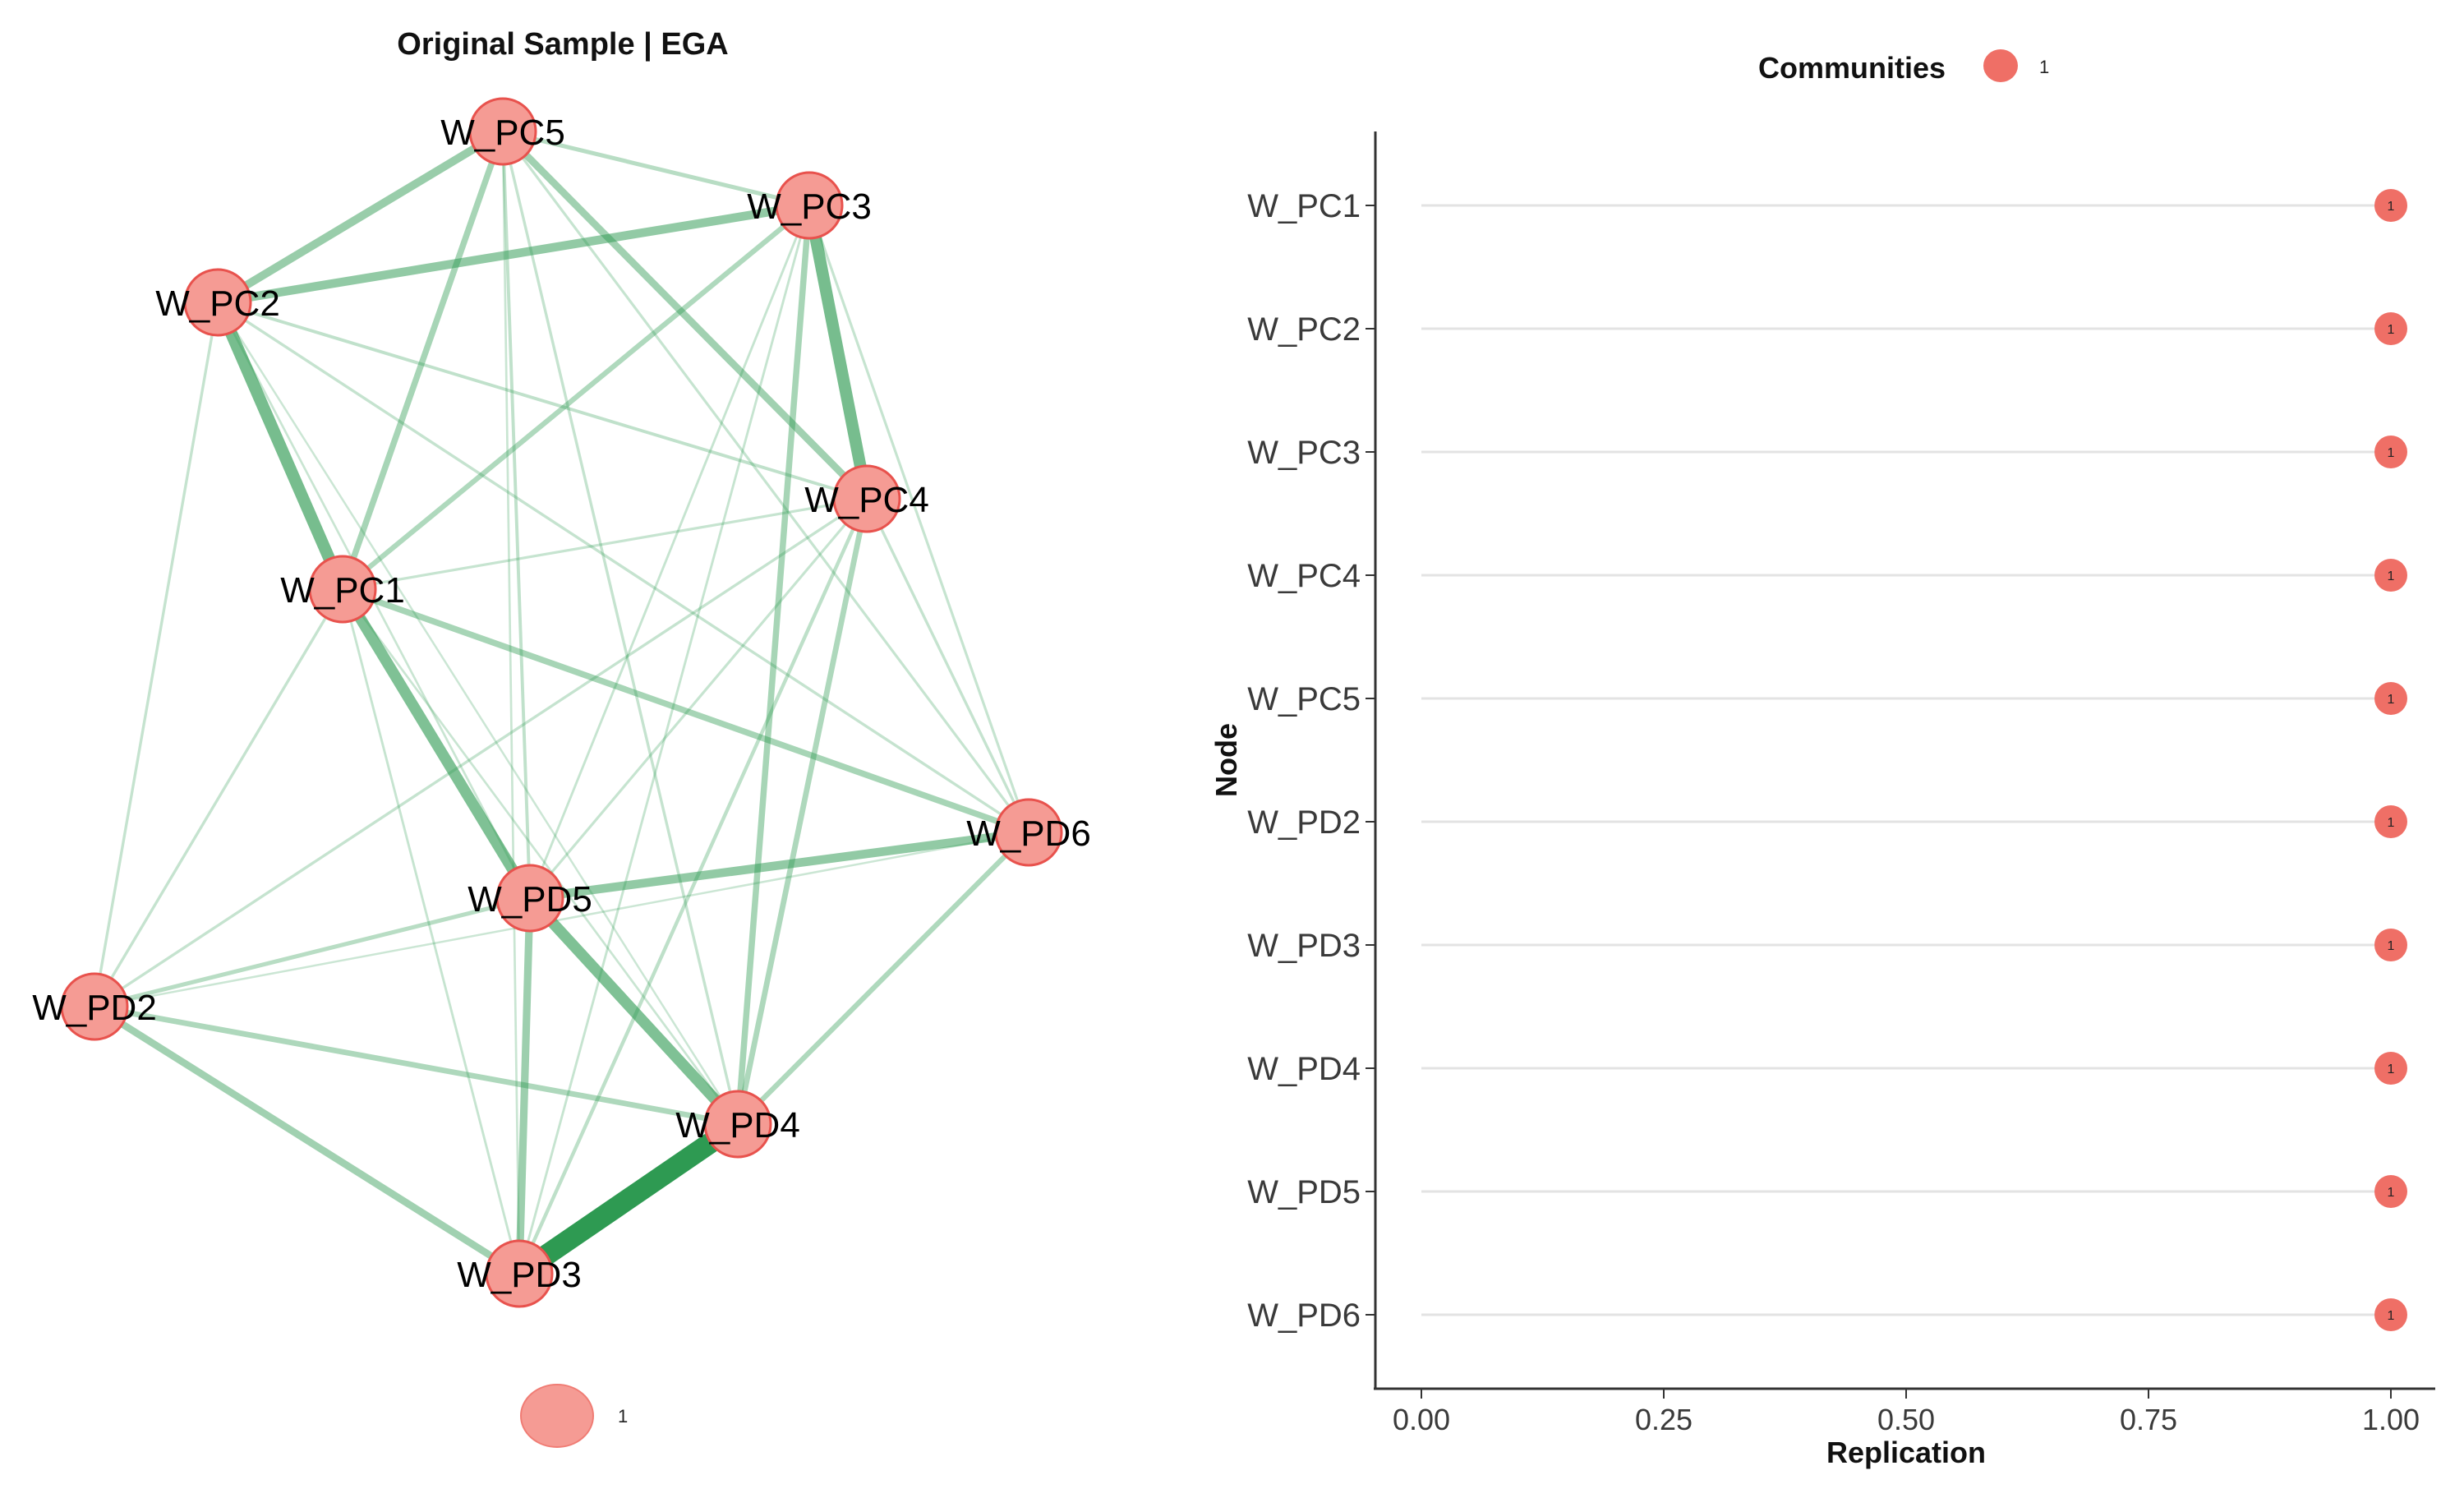 This screenshot has width=2464, height=1498. Describe the element at coordinates (1226, 760) in the screenshot. I see `y-axis-title: Node` at that location.